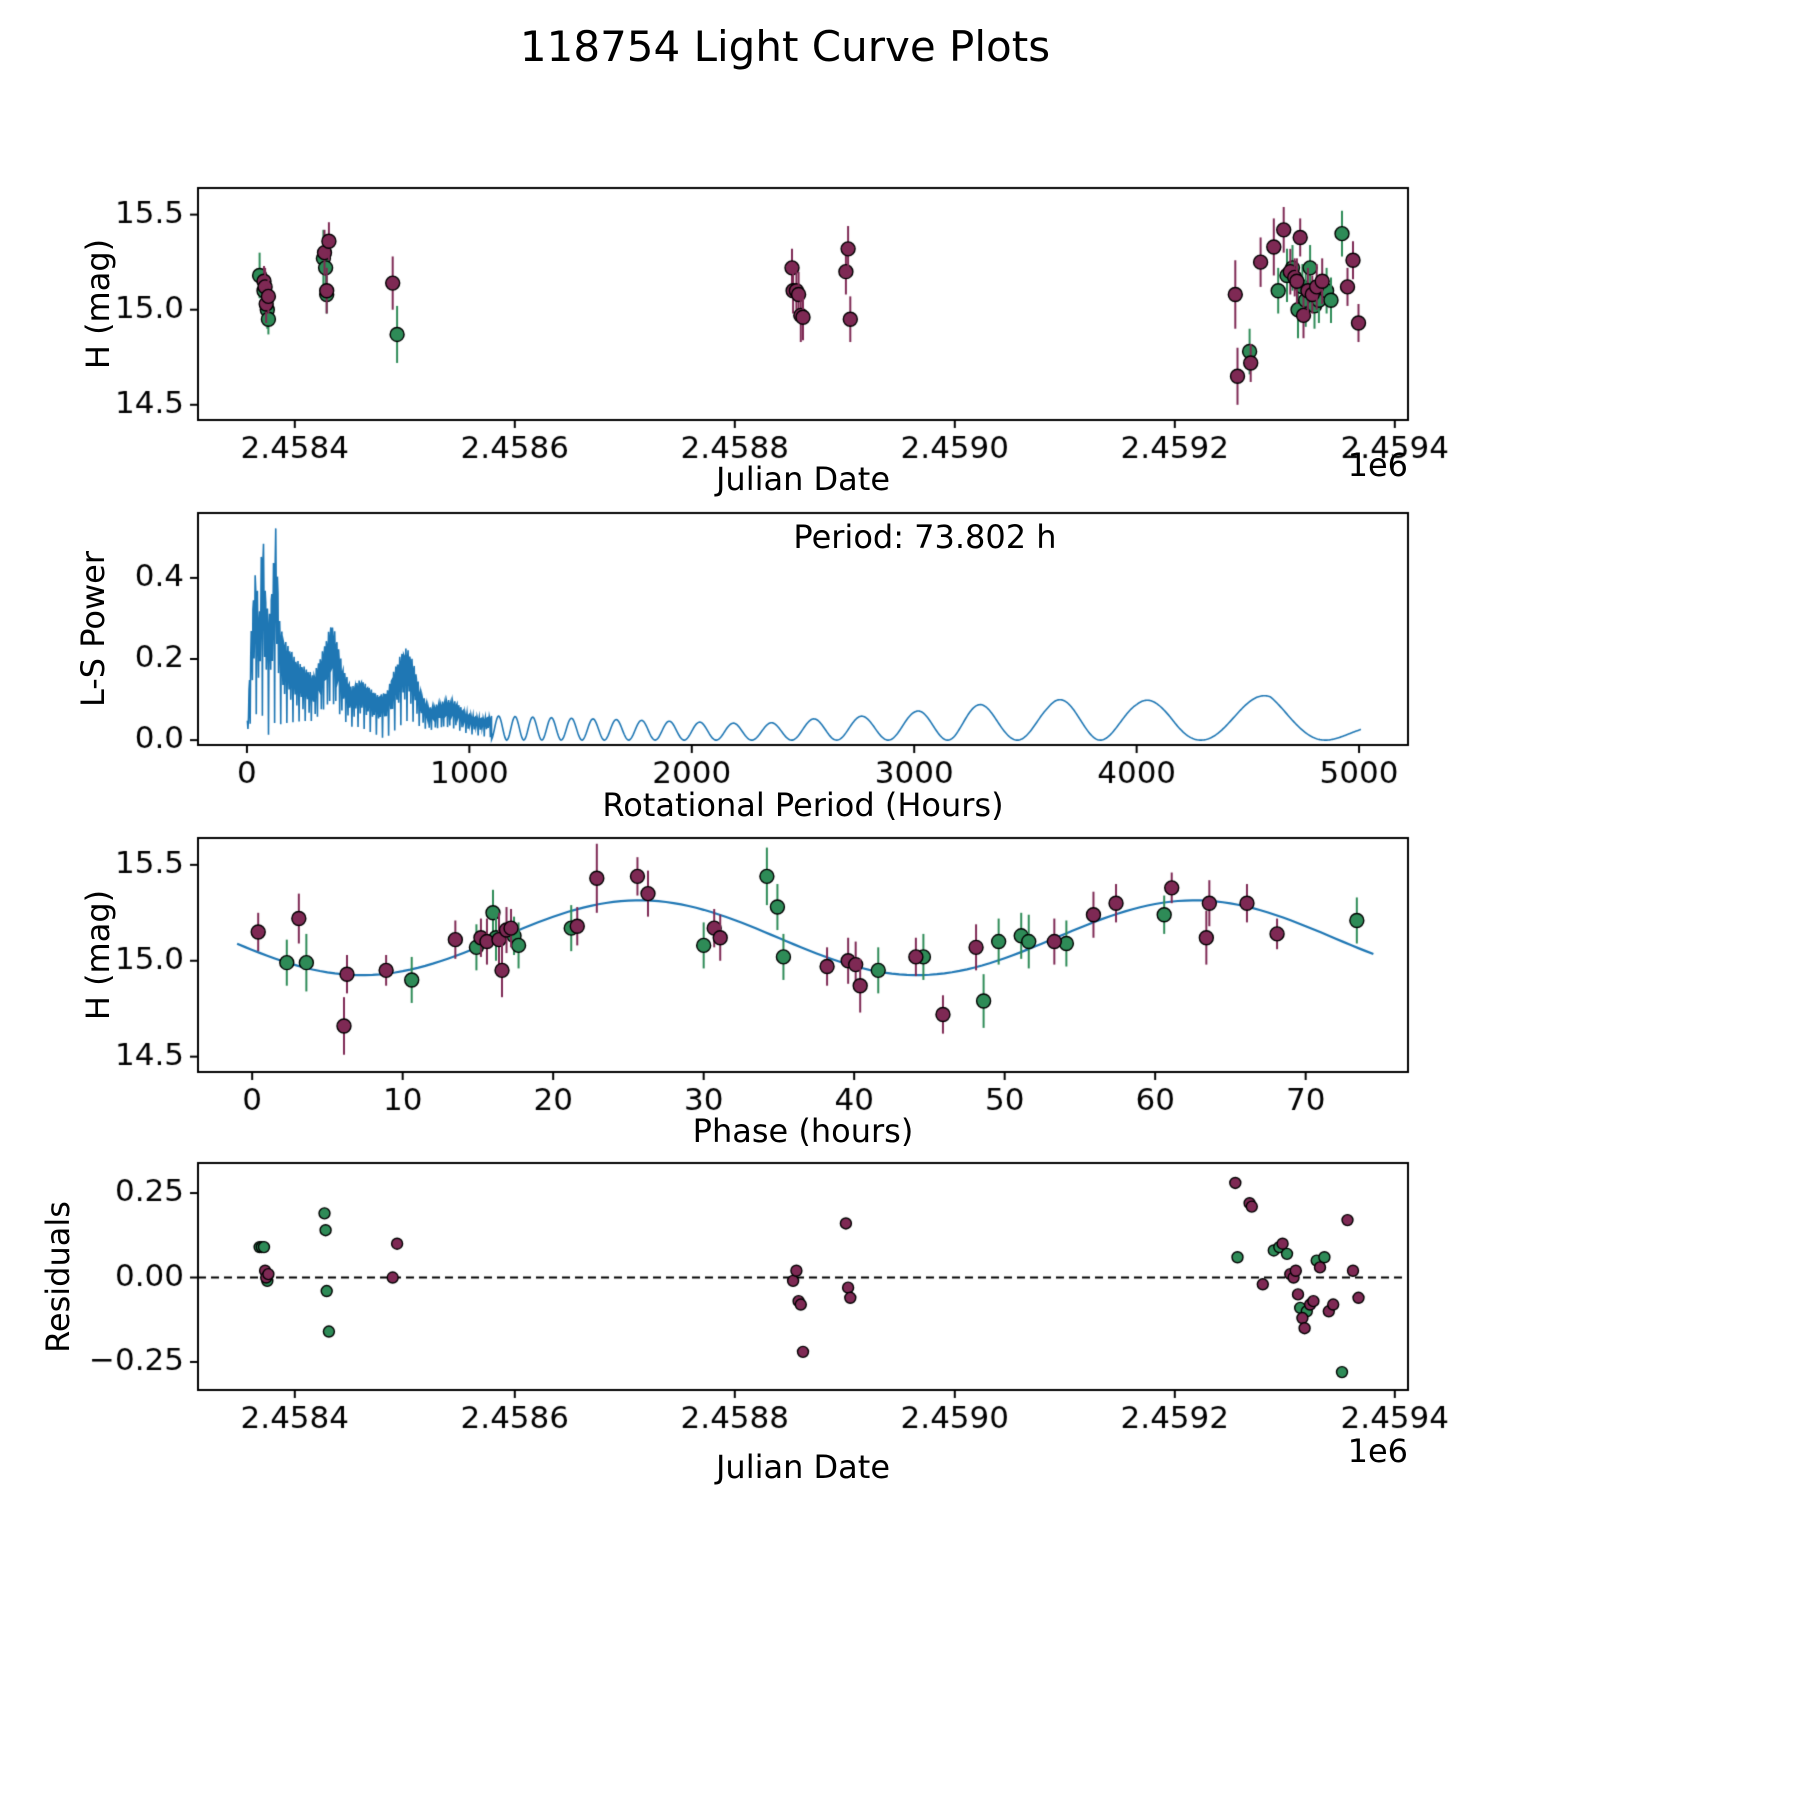  I want to click on phase-plot-ylabel: H (mag), so click(98, 955).